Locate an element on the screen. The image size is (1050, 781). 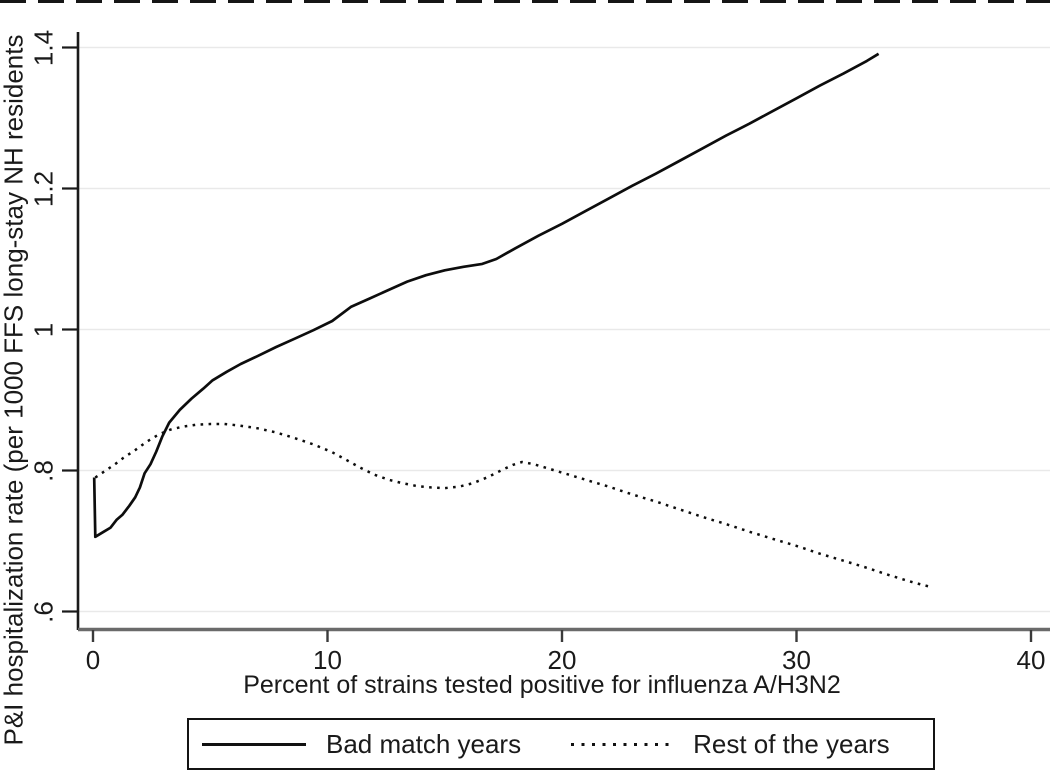
legend-label-bad-match-years: Bad match years is located at coordinates (424, 743).